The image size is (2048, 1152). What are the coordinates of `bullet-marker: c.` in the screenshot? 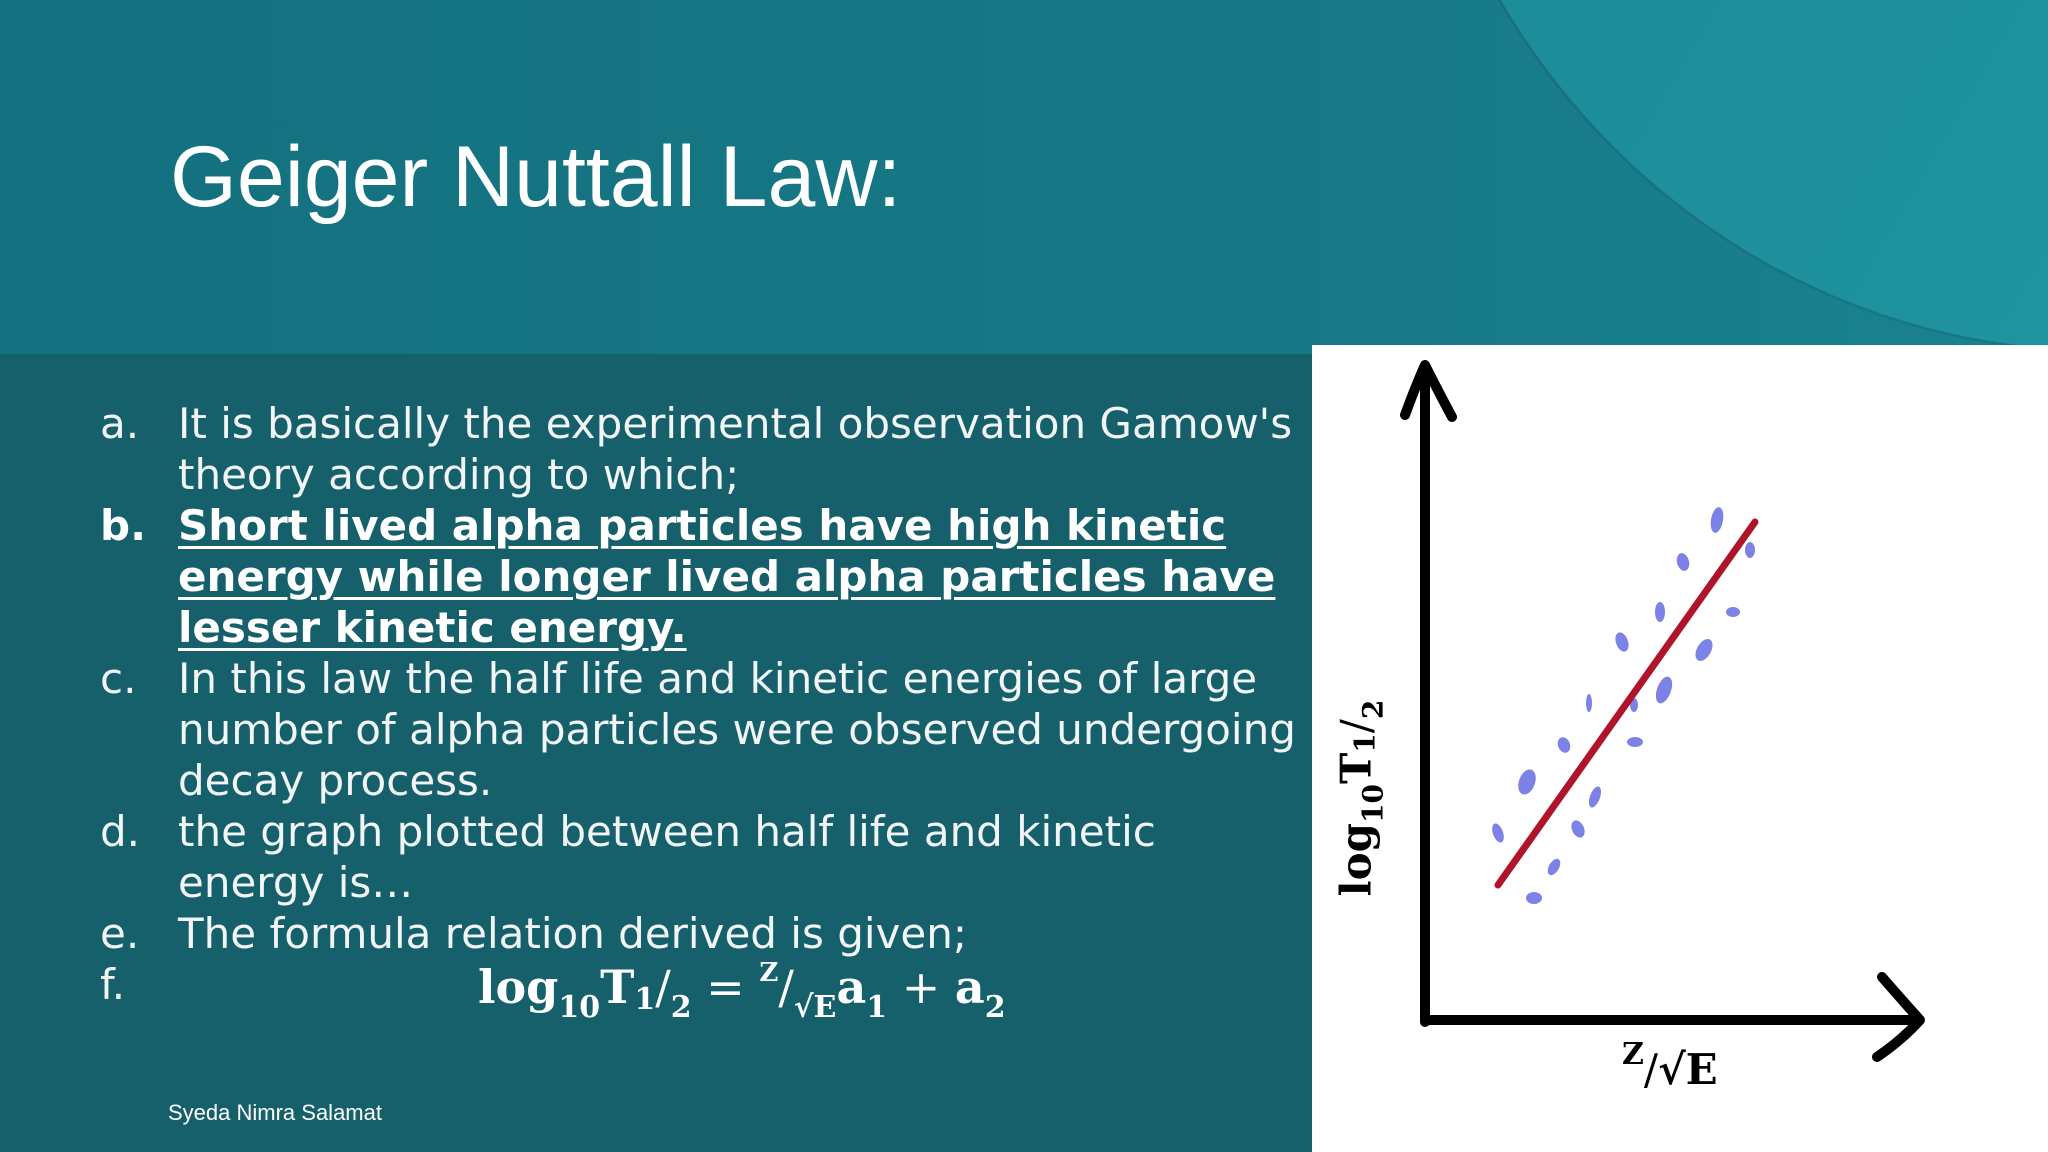 It's located at (118, 678).